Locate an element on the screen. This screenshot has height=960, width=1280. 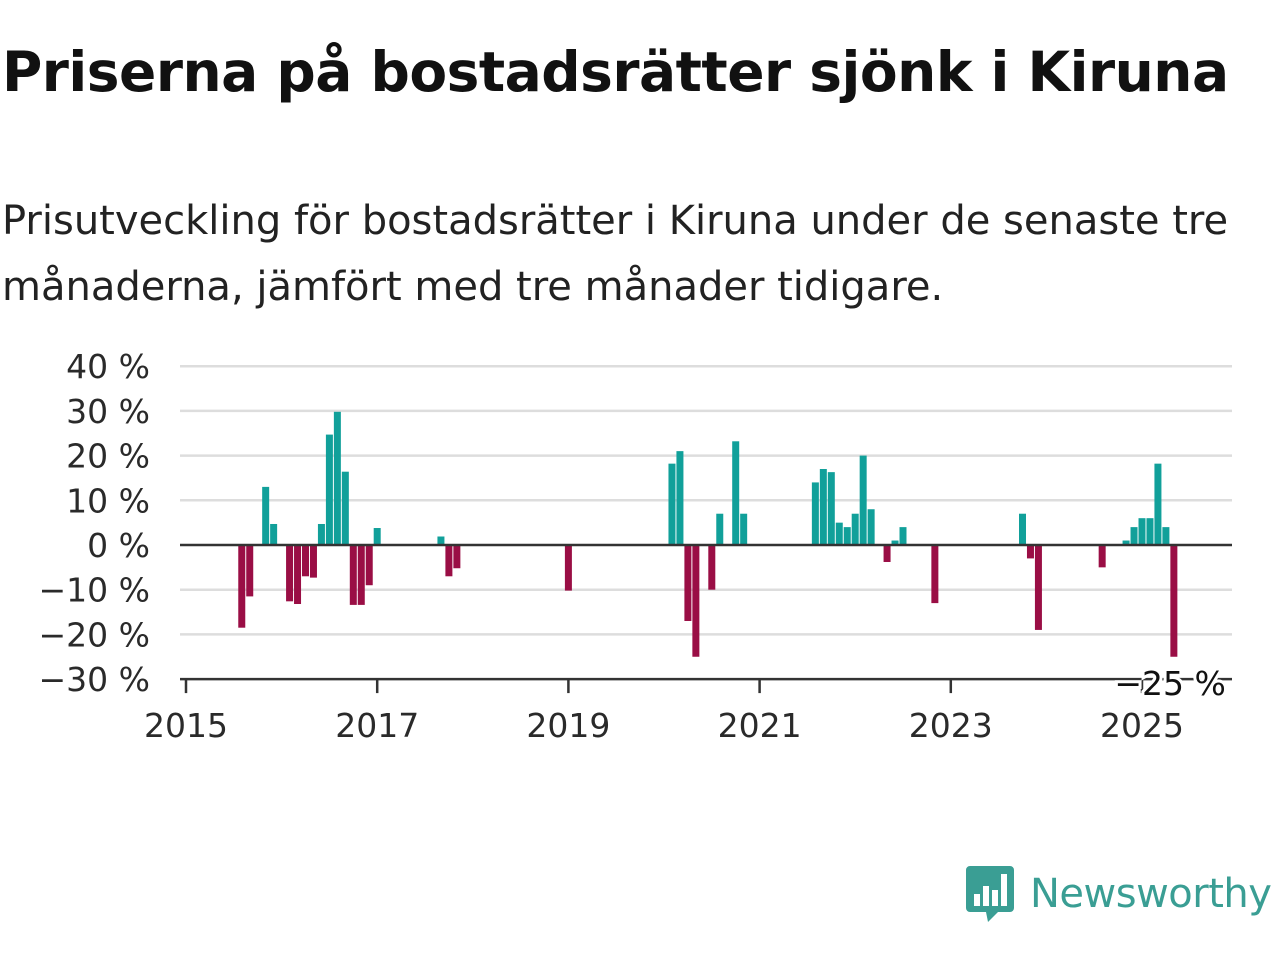
y-tick-label: 40 % is located at coordinates (108, 366).